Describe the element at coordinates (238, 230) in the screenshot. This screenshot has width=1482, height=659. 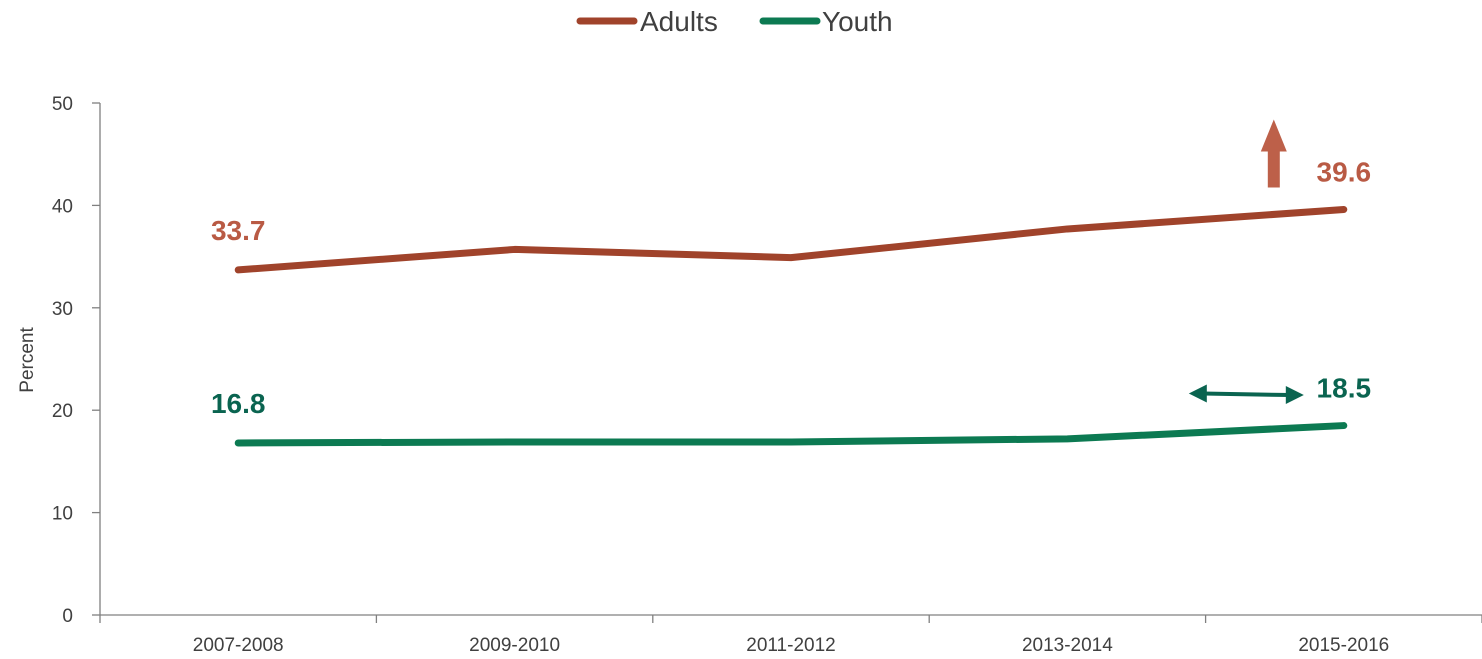
I see `data-label-adults: 33.7` at that location.